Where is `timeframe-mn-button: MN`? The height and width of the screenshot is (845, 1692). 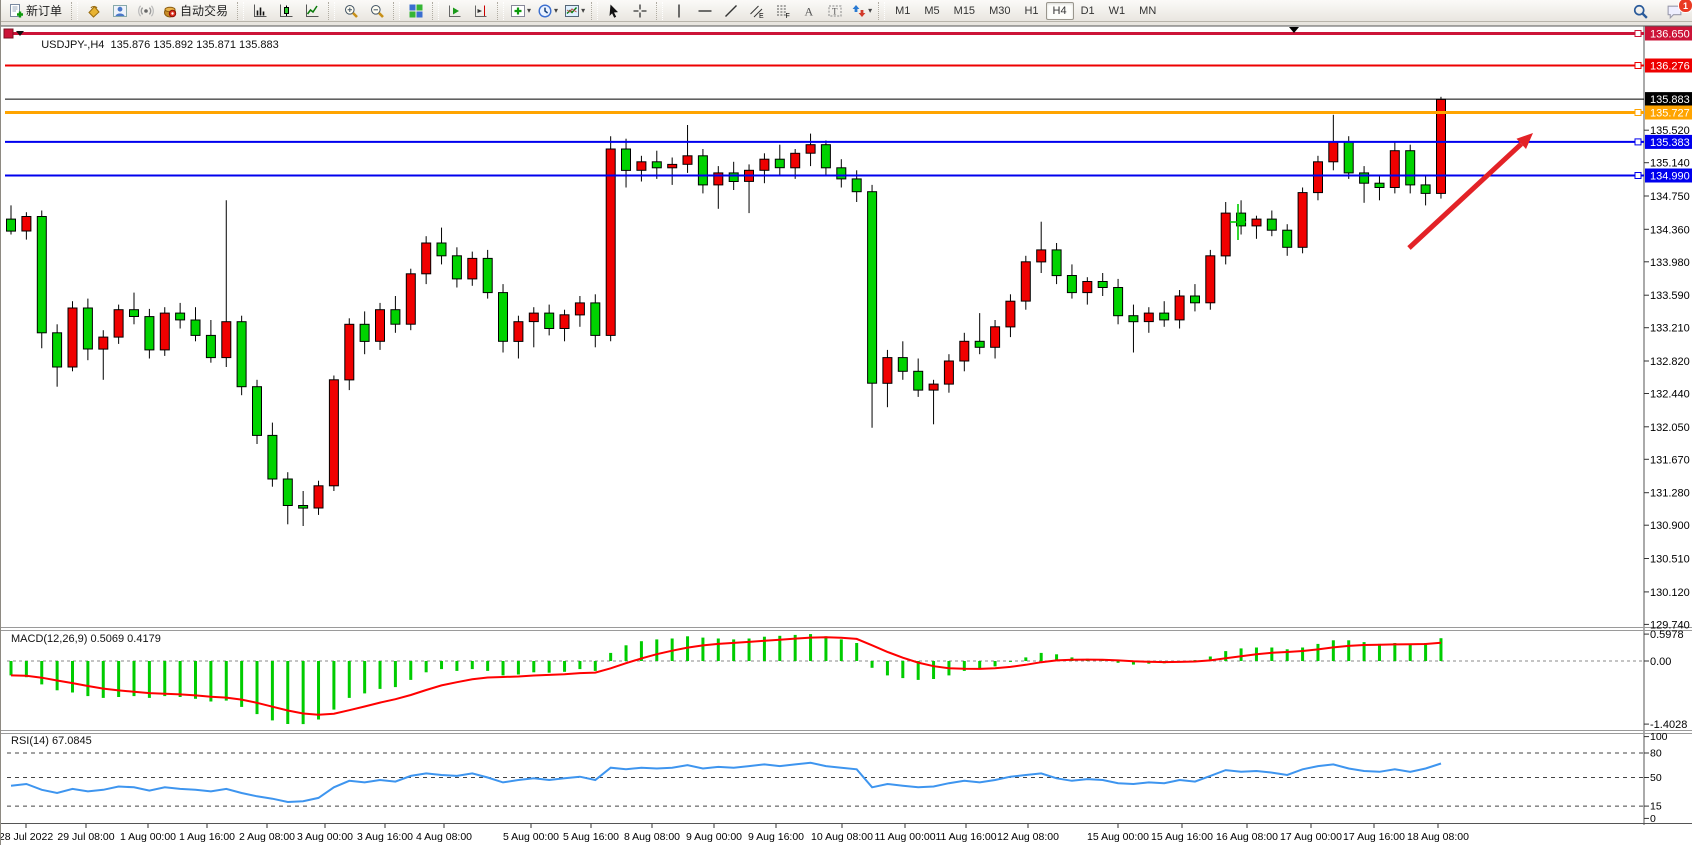 timeframe-mn-button: MN is located at coordinates (1148, 10).